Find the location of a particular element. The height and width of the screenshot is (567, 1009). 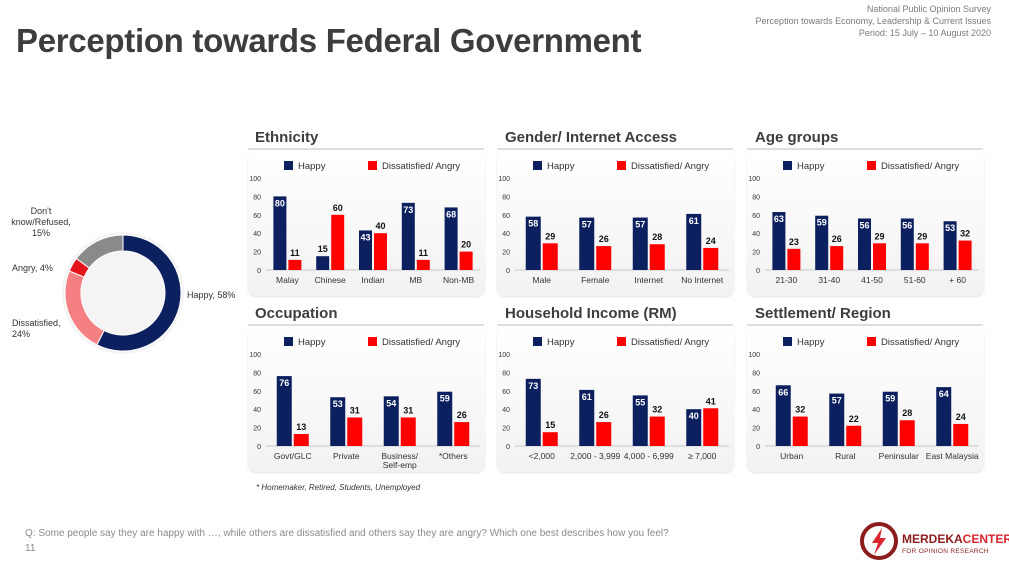

data-label-dissatisfied: 60 is located at coordinates (338, 208).